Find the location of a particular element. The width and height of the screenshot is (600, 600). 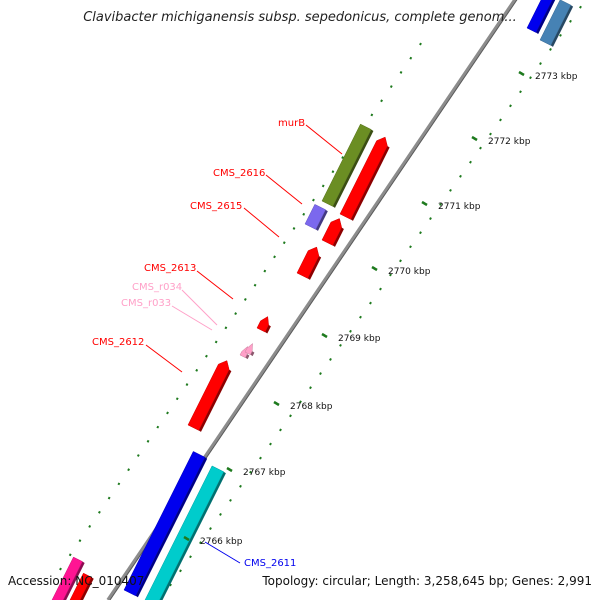

gene-bar-pink-2-side is located at coordinates (252, 354).